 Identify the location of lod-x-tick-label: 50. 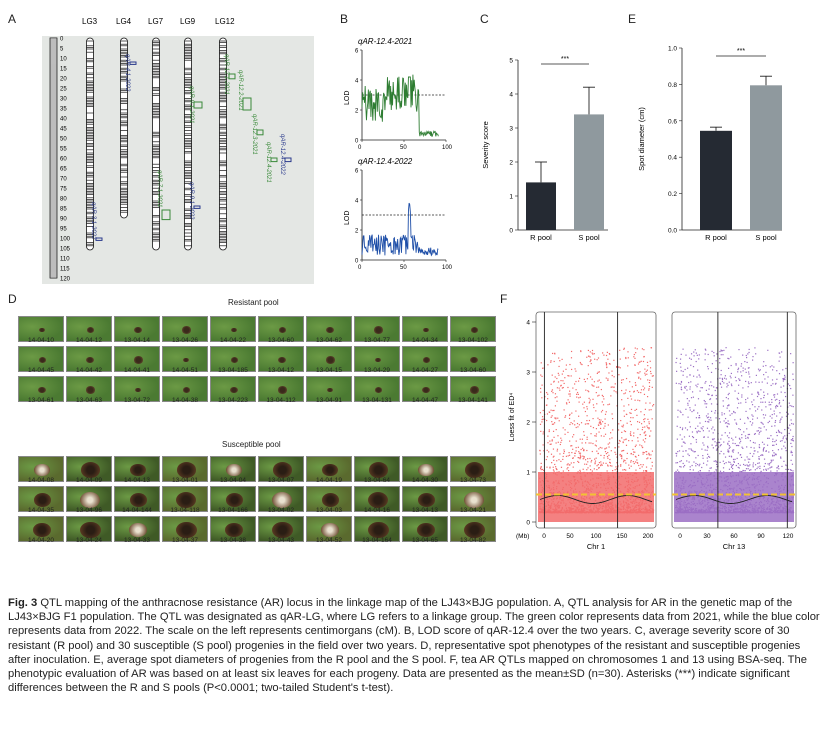
(403, 268).